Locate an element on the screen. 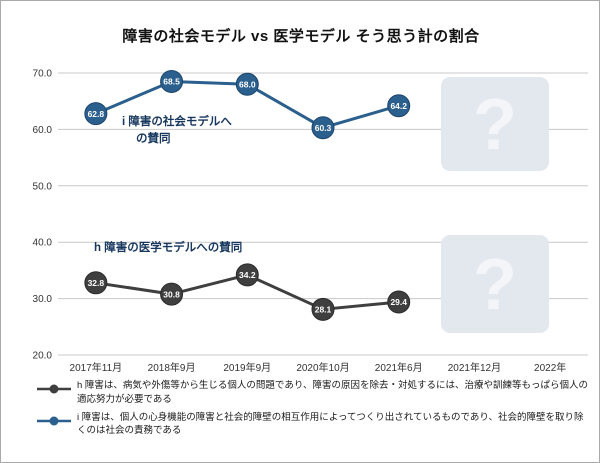  data-label-h: 28.1 is located at coordinates (323, 310).